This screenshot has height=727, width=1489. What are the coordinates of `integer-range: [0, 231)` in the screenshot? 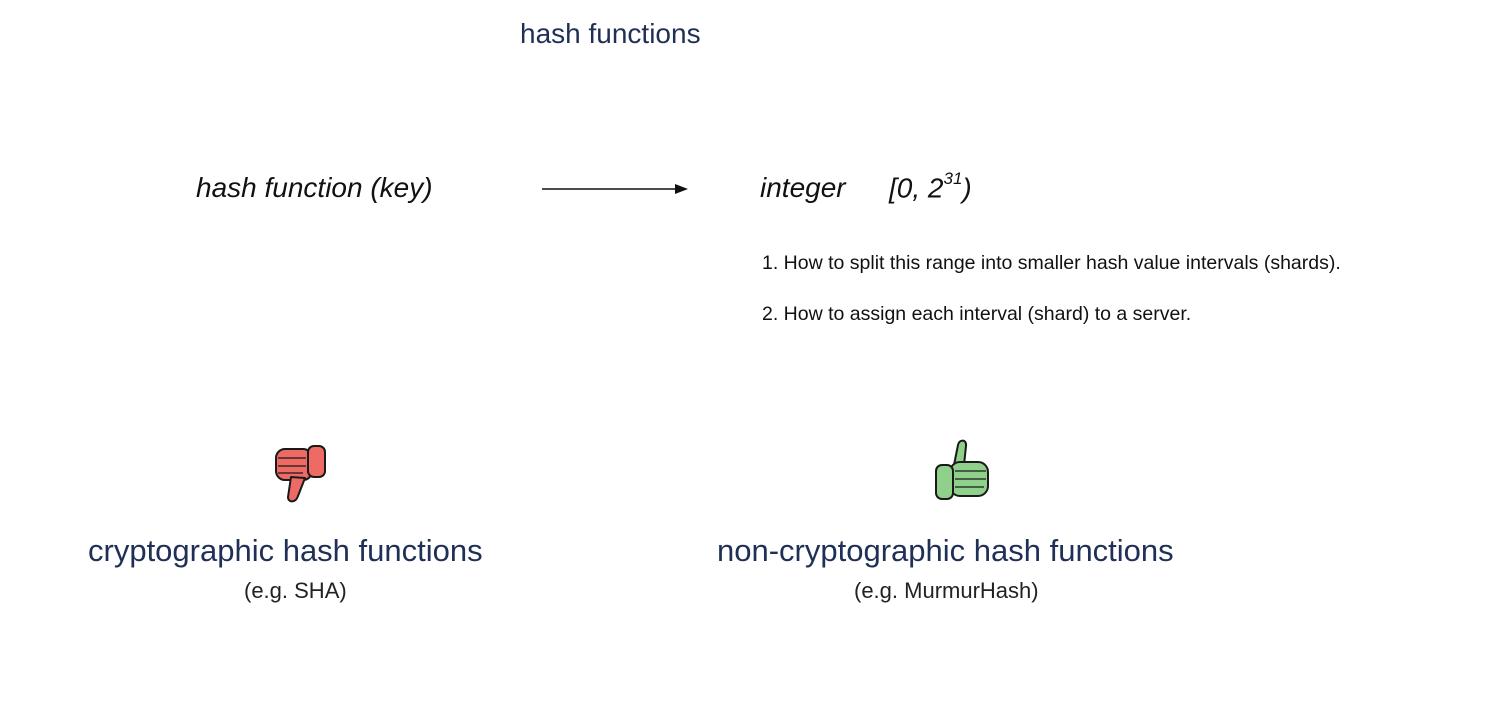 It's located at (930, 186).